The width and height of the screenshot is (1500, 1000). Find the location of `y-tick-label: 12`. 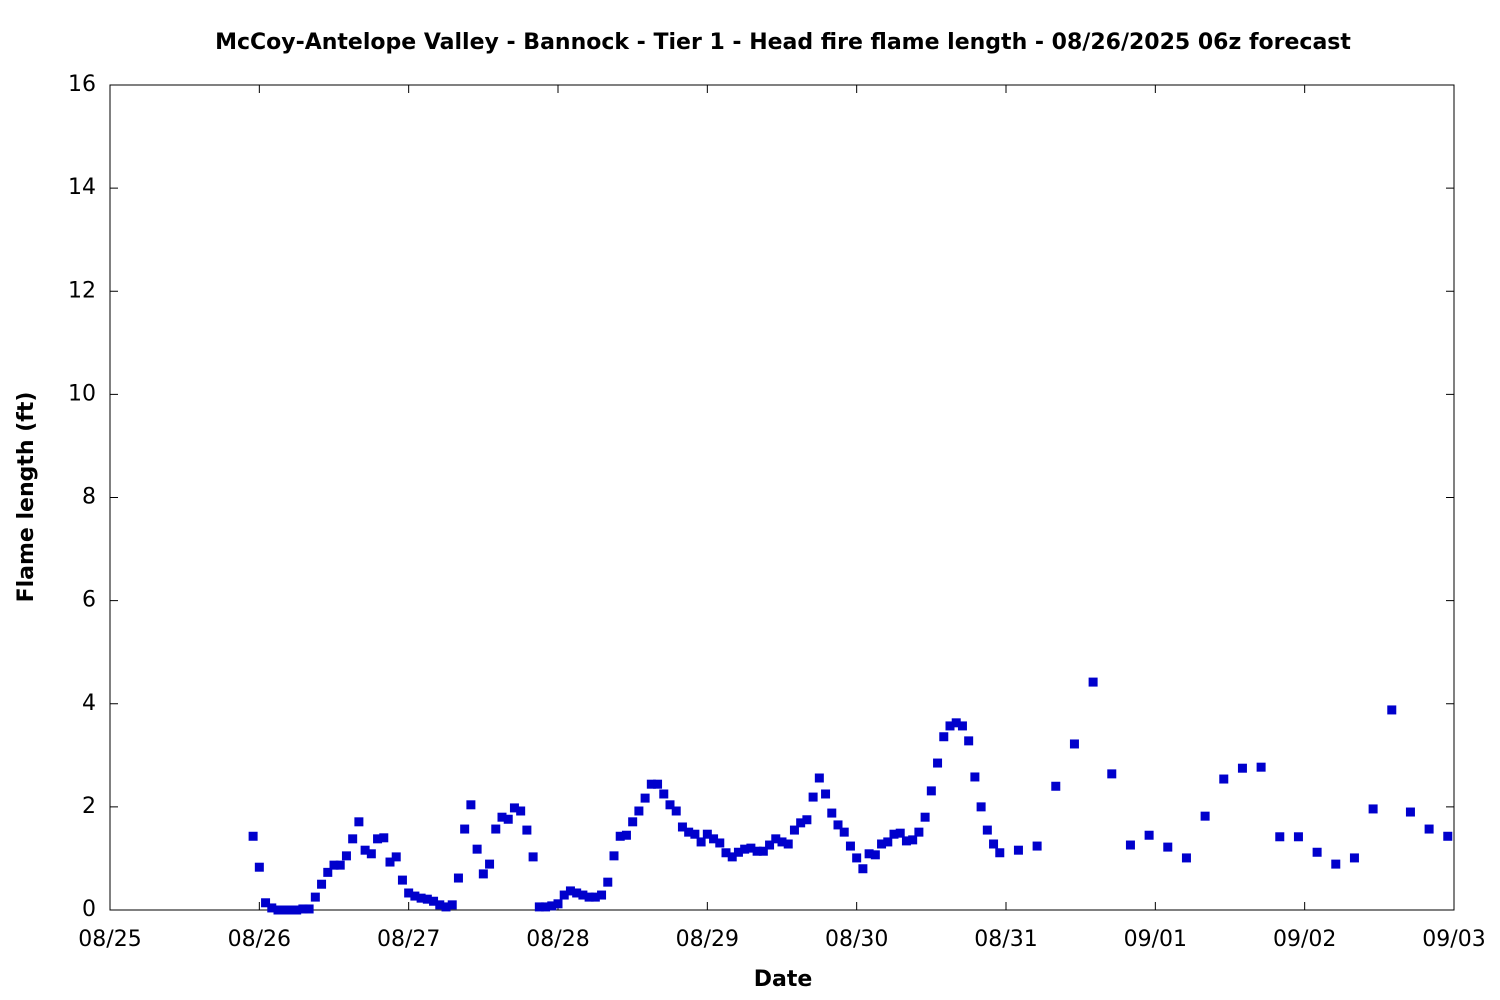

y-tick-label: 12 is located at coordinates (82, 290).